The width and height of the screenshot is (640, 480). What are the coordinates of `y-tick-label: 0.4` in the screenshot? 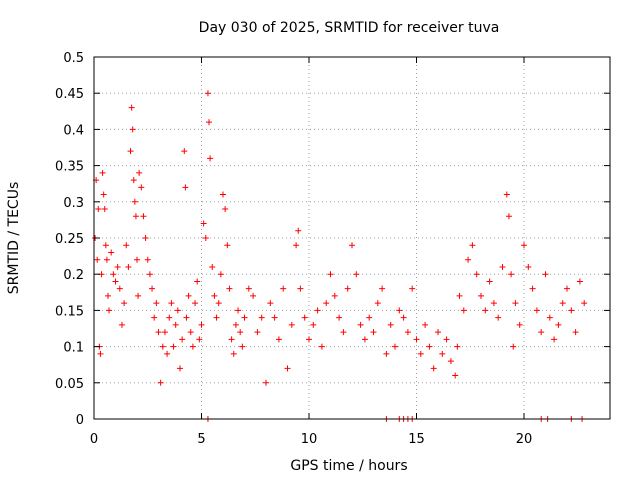 It's located at (73, 130).